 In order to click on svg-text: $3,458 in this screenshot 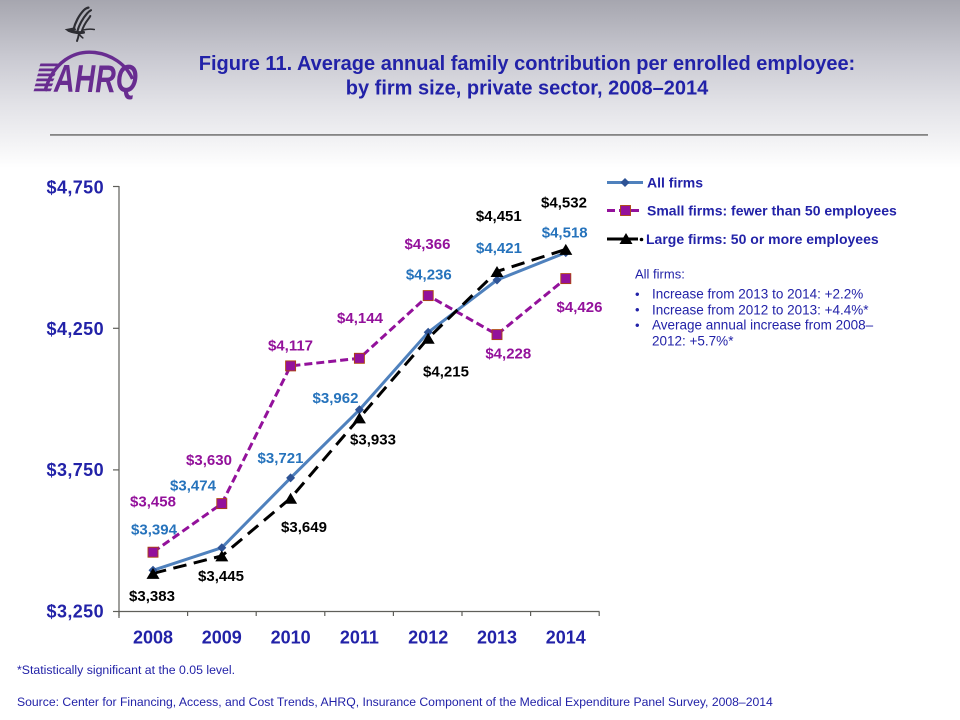, I will do `click(153, 502)`.